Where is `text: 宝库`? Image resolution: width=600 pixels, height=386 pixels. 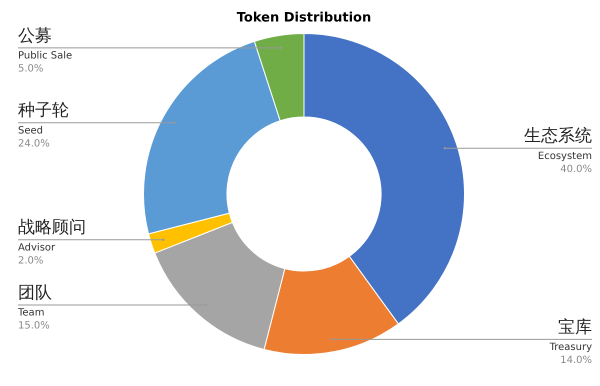 text: 宝库 is located at coordinates (575, 327).